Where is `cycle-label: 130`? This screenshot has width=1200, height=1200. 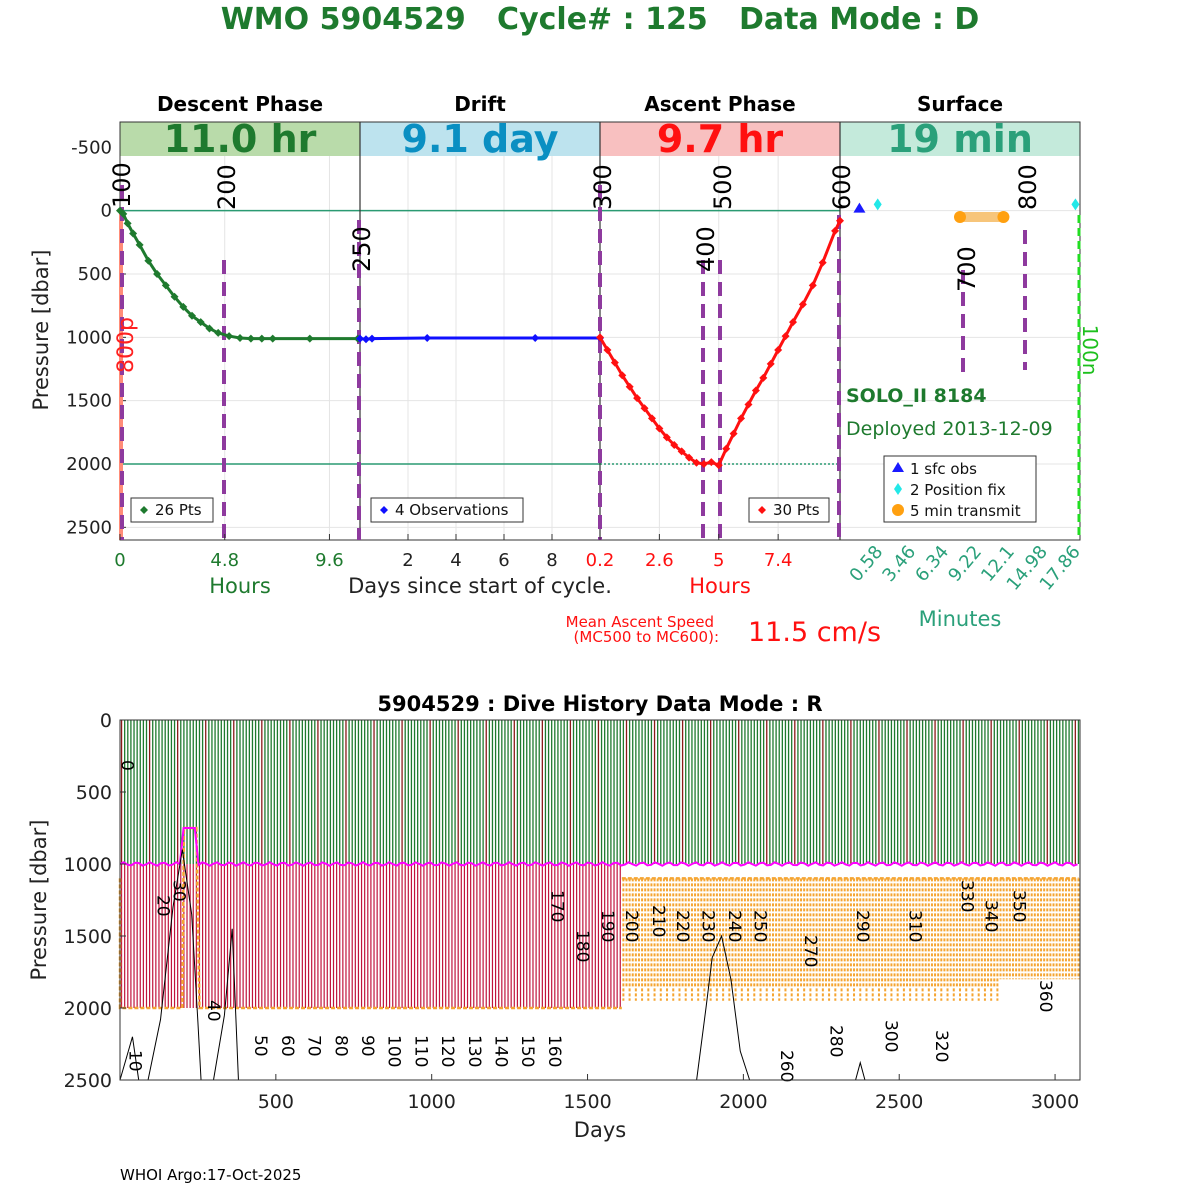 cycle-label: 130 is located at coordinates (474, 1051).